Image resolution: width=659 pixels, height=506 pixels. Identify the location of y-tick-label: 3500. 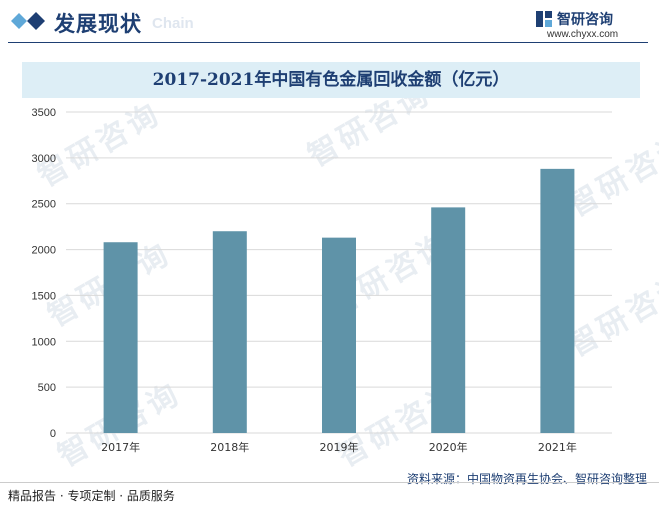
(44, 113).